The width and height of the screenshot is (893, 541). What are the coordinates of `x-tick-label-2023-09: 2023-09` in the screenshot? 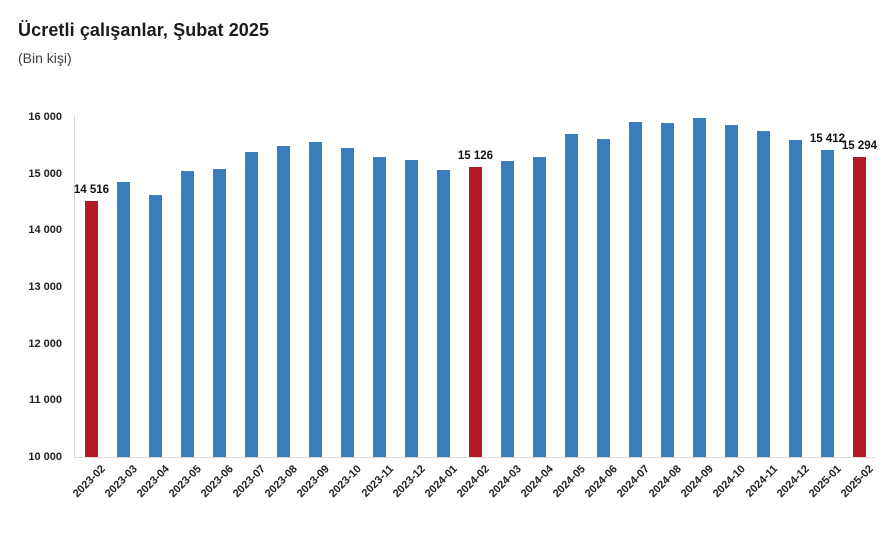 It's located at (313, 482).